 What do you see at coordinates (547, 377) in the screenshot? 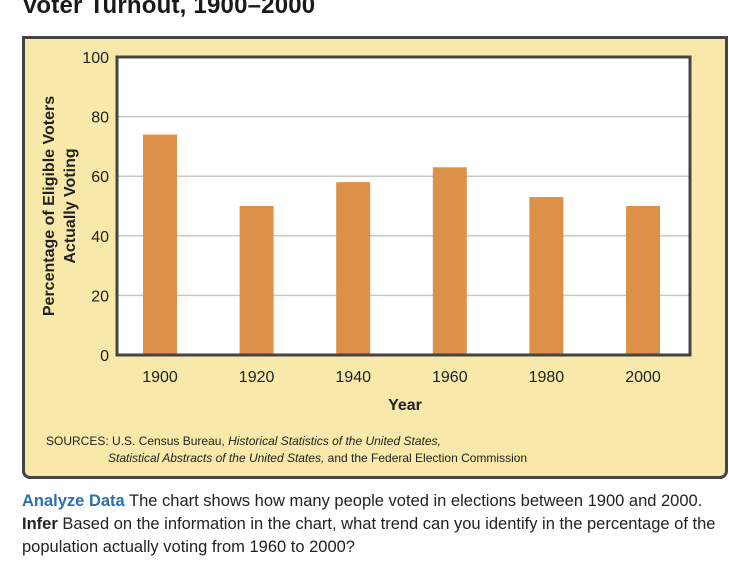
I see `x-tick-label: 1980` at bounding box center [547, 377].